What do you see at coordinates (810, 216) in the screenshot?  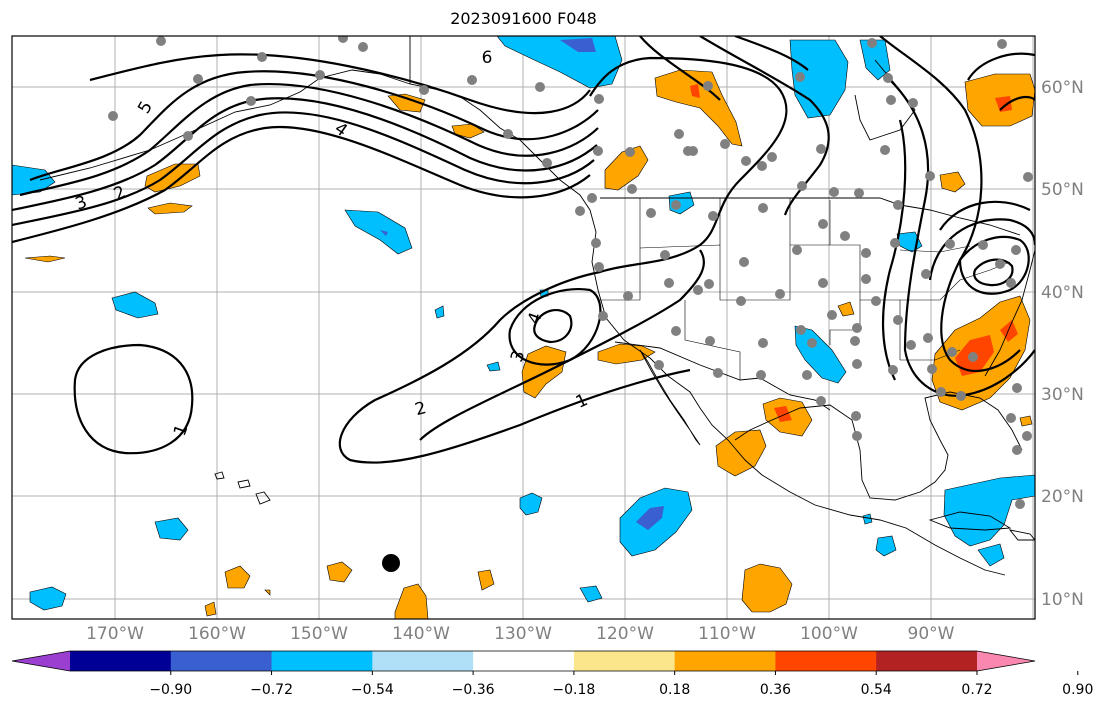 I see `canada-boundary` at bounding box center [810, 216].